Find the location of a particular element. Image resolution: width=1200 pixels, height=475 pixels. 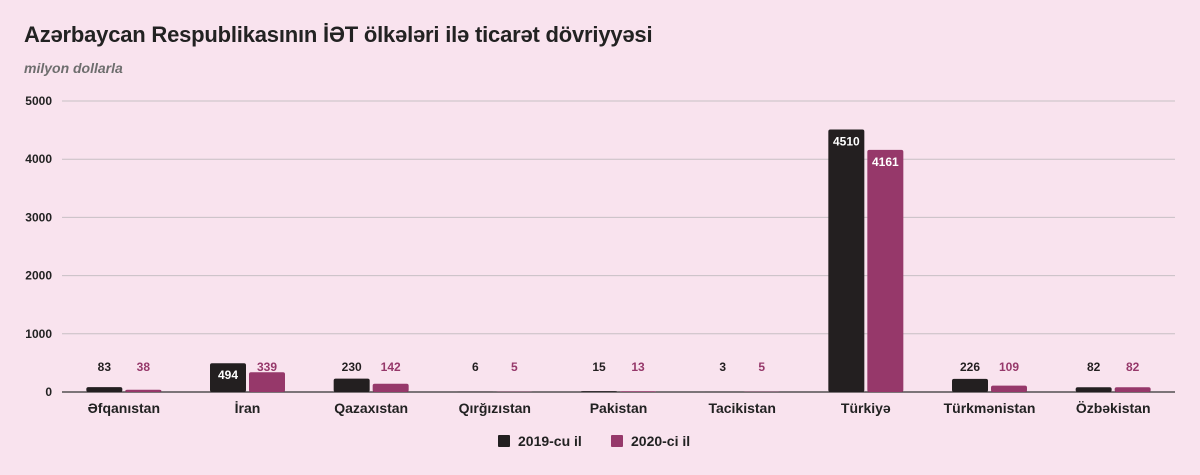

y-axis-ticks: 0 1000 2000 3000 4000 5000 is located at coordinates (38, 246).